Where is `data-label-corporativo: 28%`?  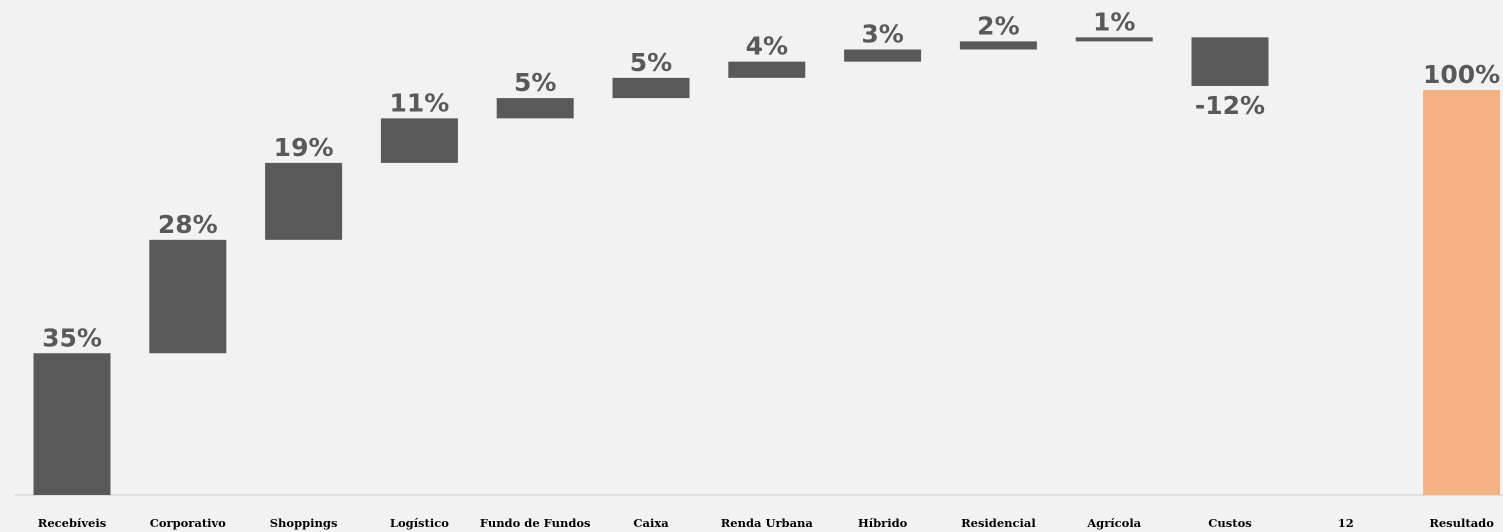 data-label-corporativo: 28% is located at coordinates (188, 224).